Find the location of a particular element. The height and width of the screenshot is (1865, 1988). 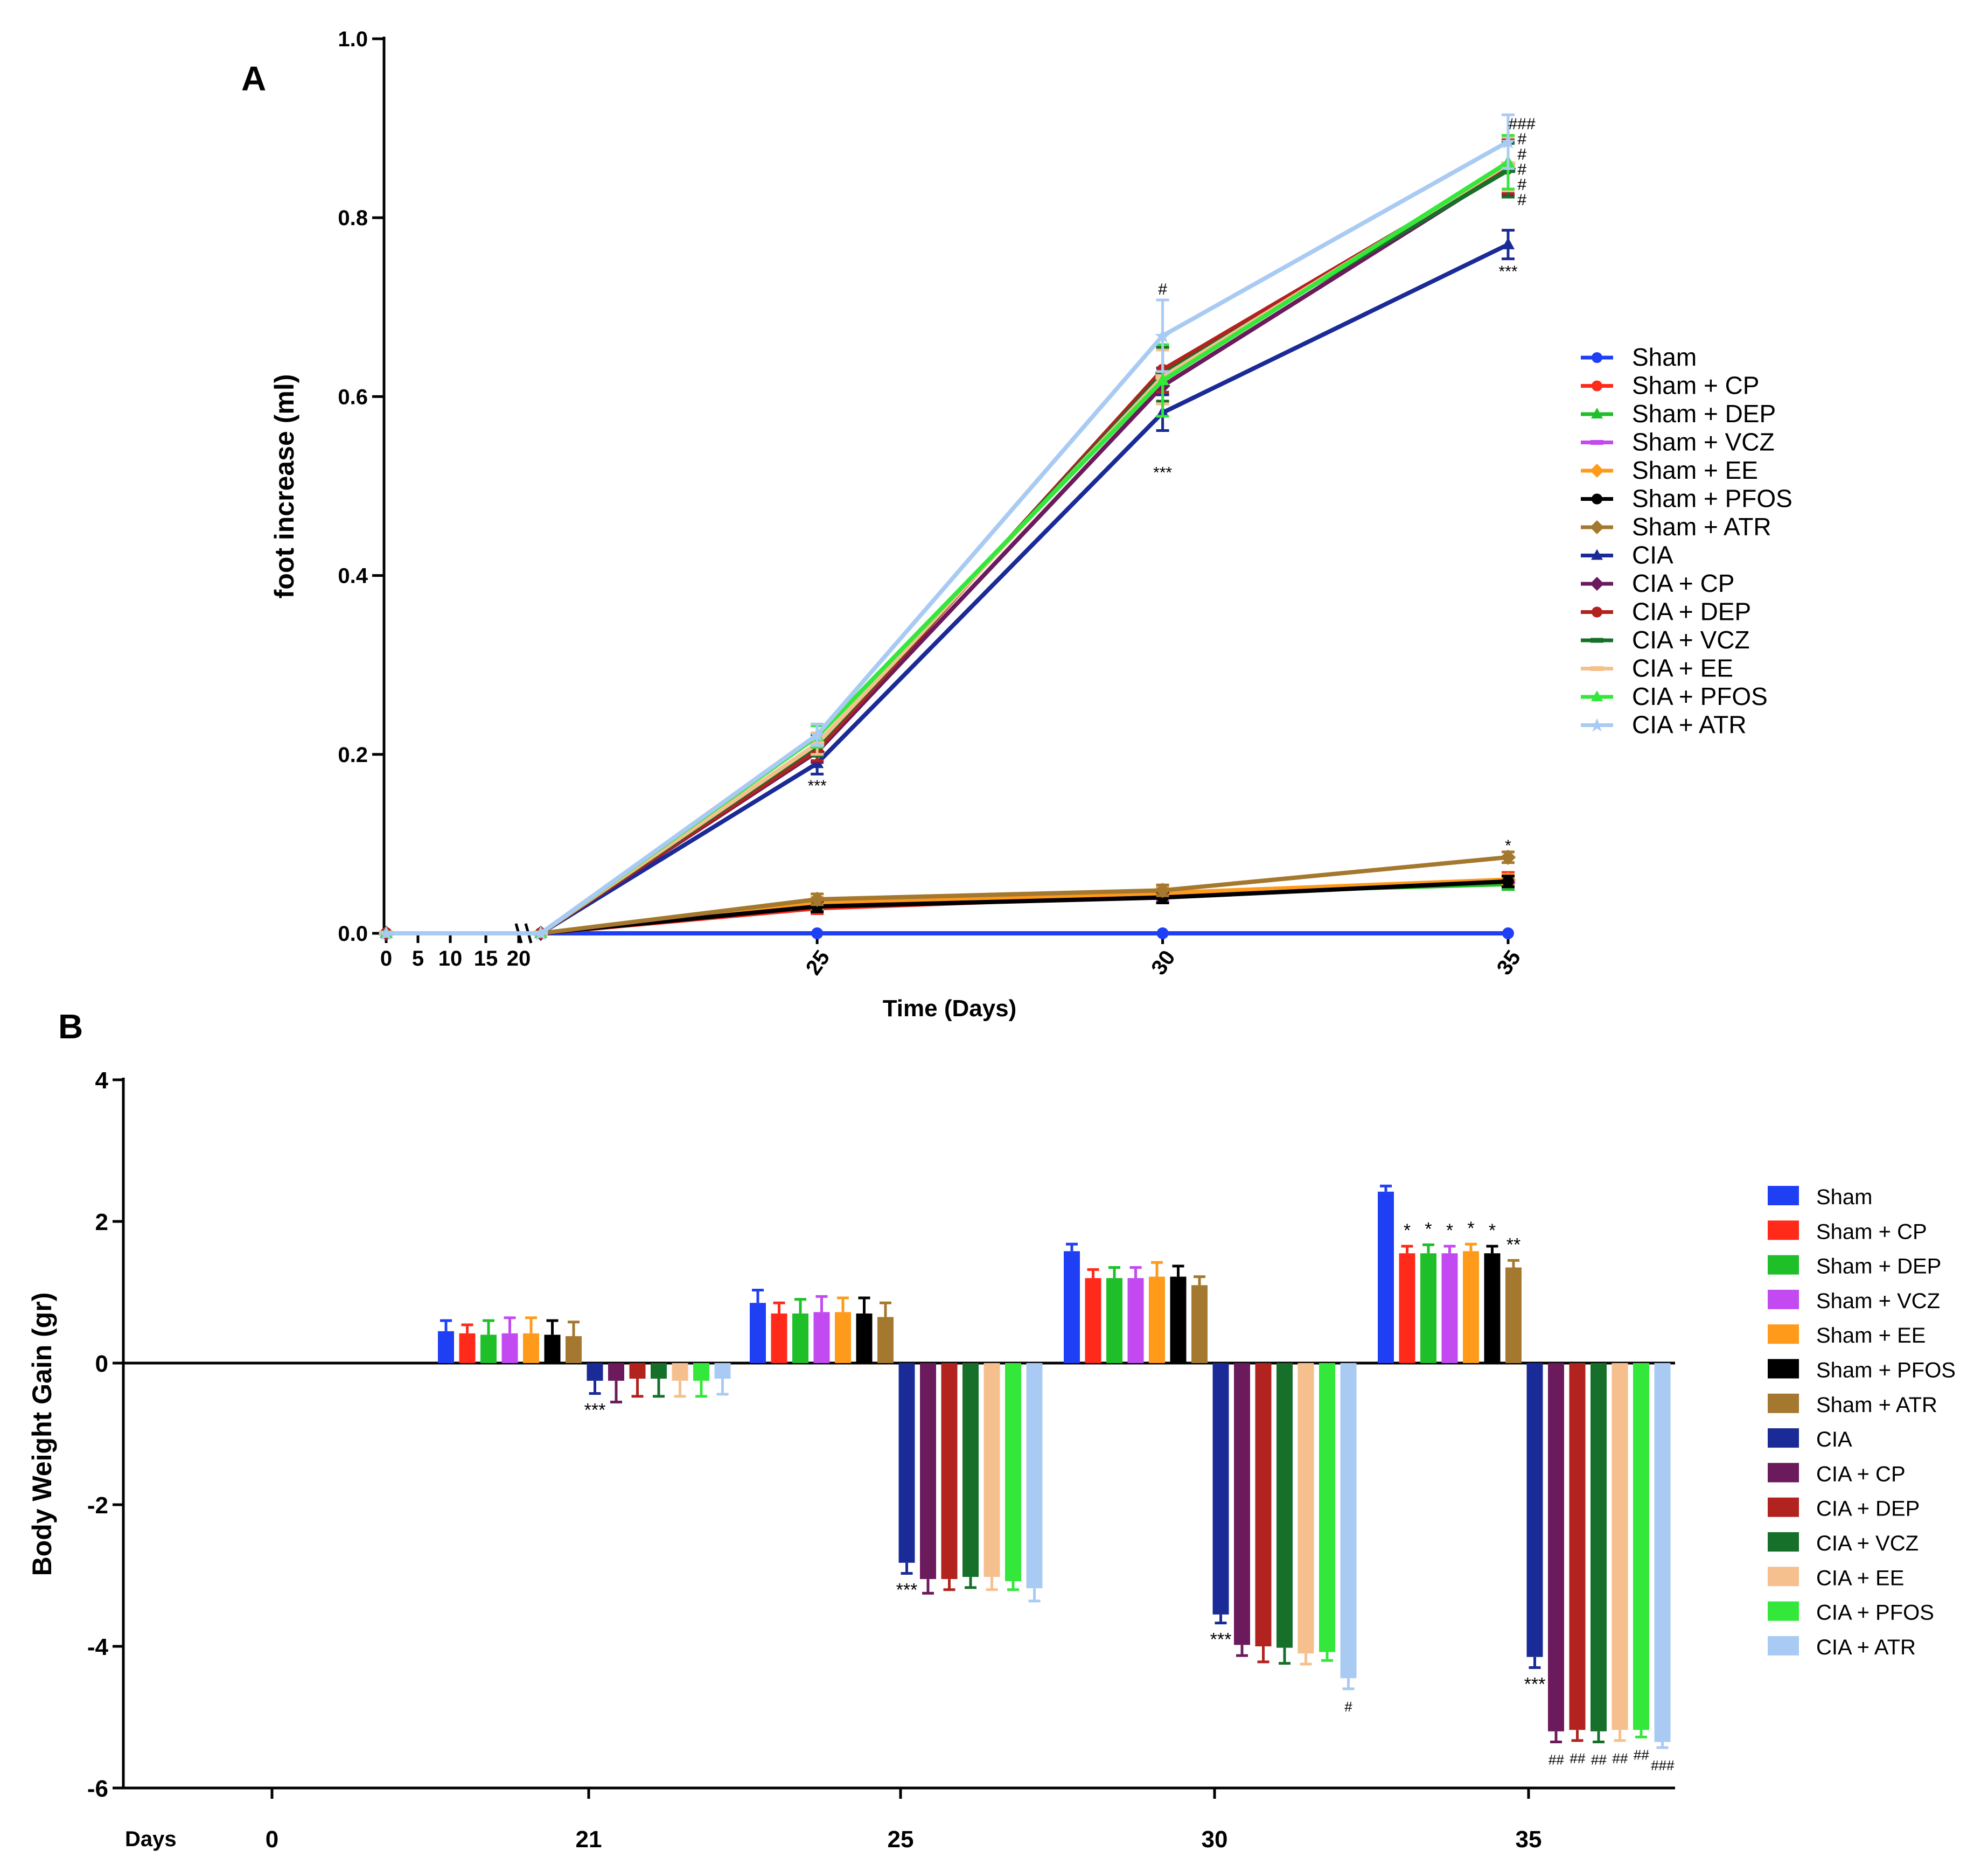

b-y-axis-label: Body Weight Gain (gr) is located at coordinates (42, 1434).